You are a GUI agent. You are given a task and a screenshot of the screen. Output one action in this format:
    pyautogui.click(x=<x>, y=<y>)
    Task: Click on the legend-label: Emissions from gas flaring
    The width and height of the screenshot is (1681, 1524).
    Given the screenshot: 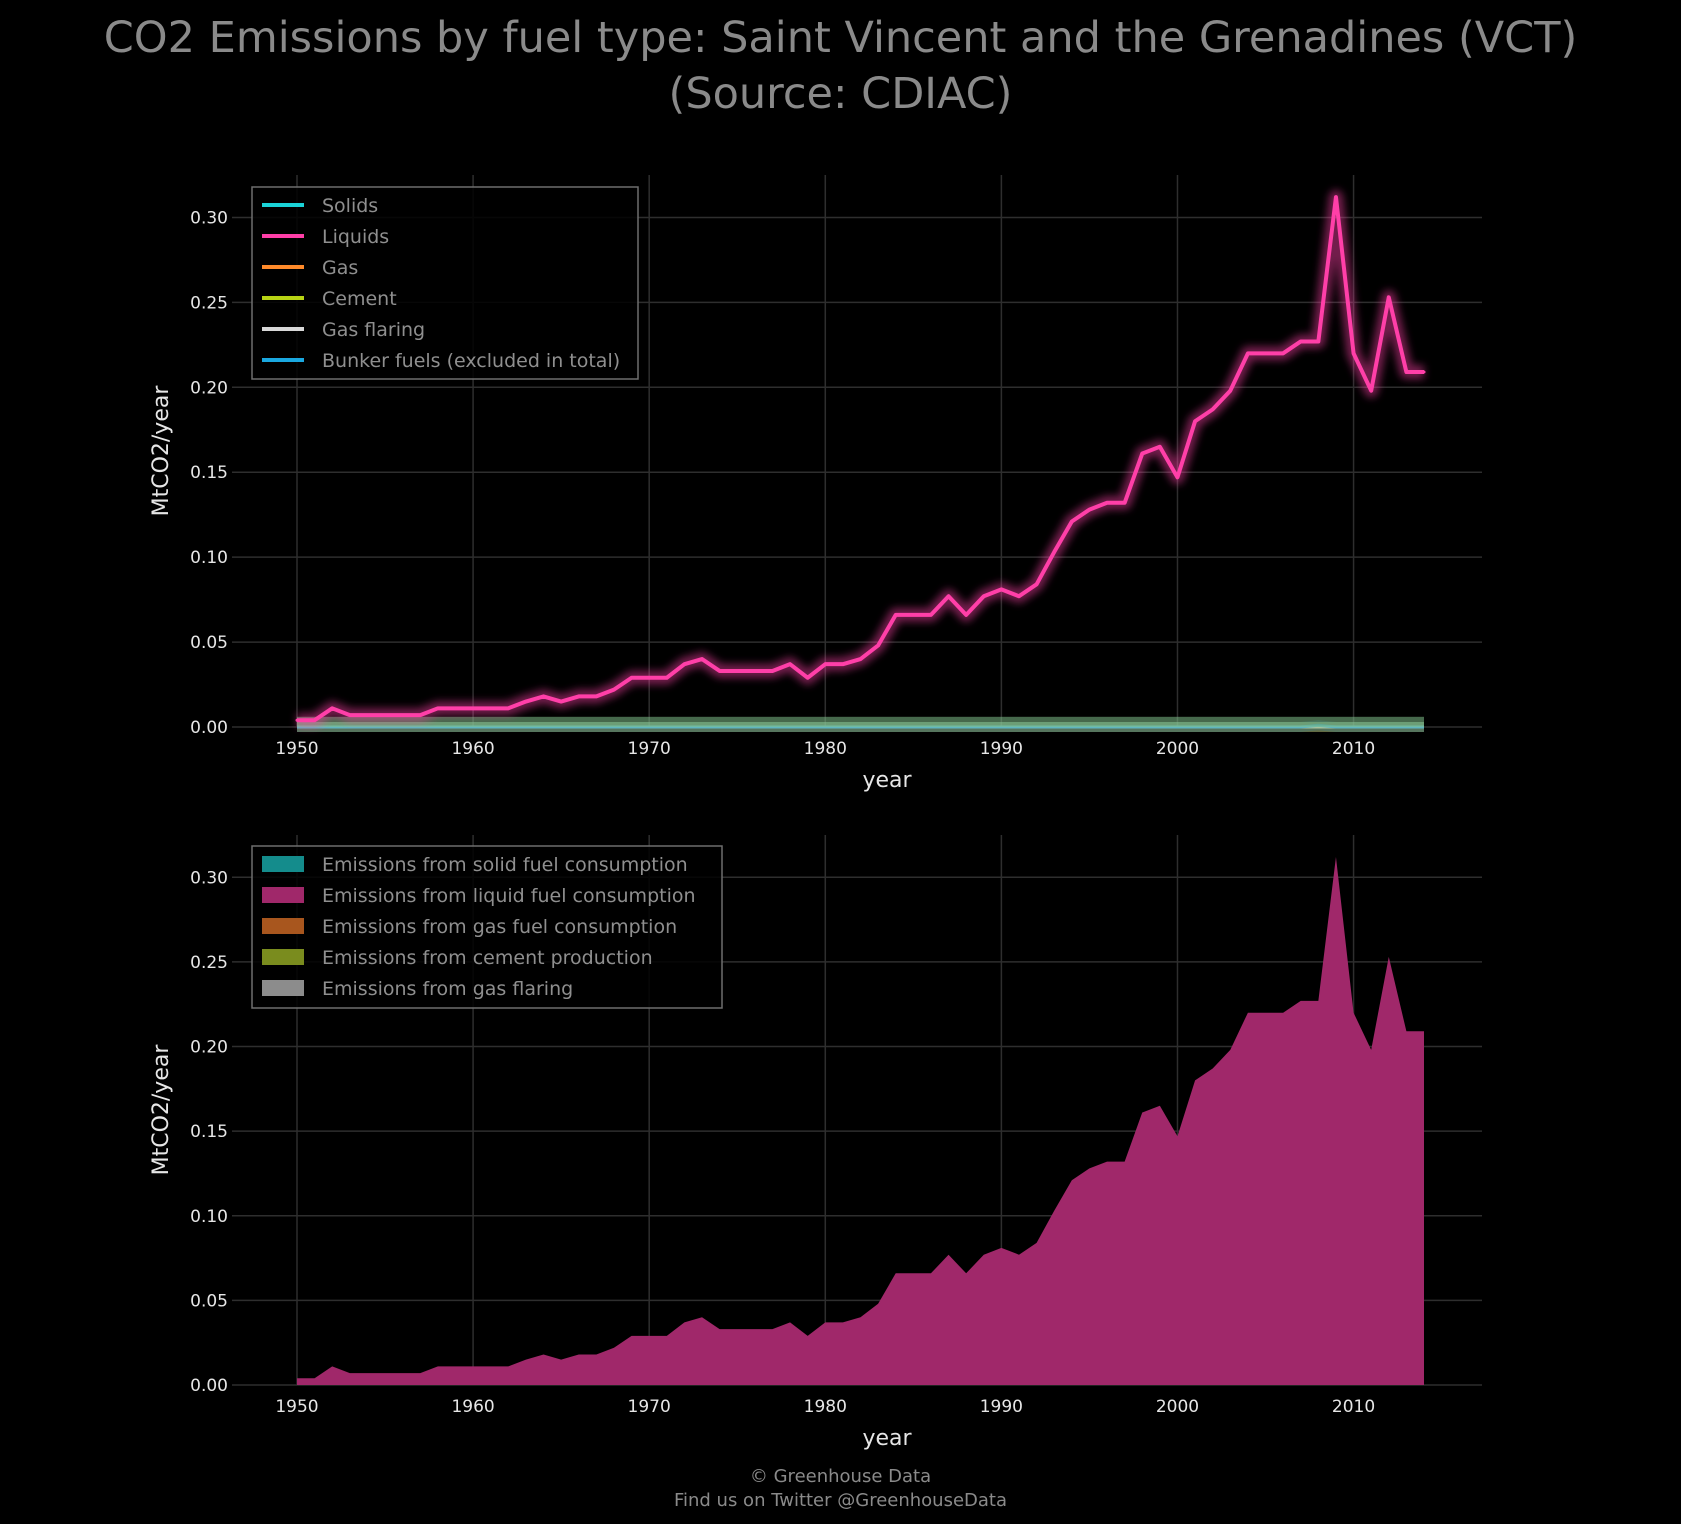 What is the action you would take?
    pyautogui.click(x=447, y=989)
    